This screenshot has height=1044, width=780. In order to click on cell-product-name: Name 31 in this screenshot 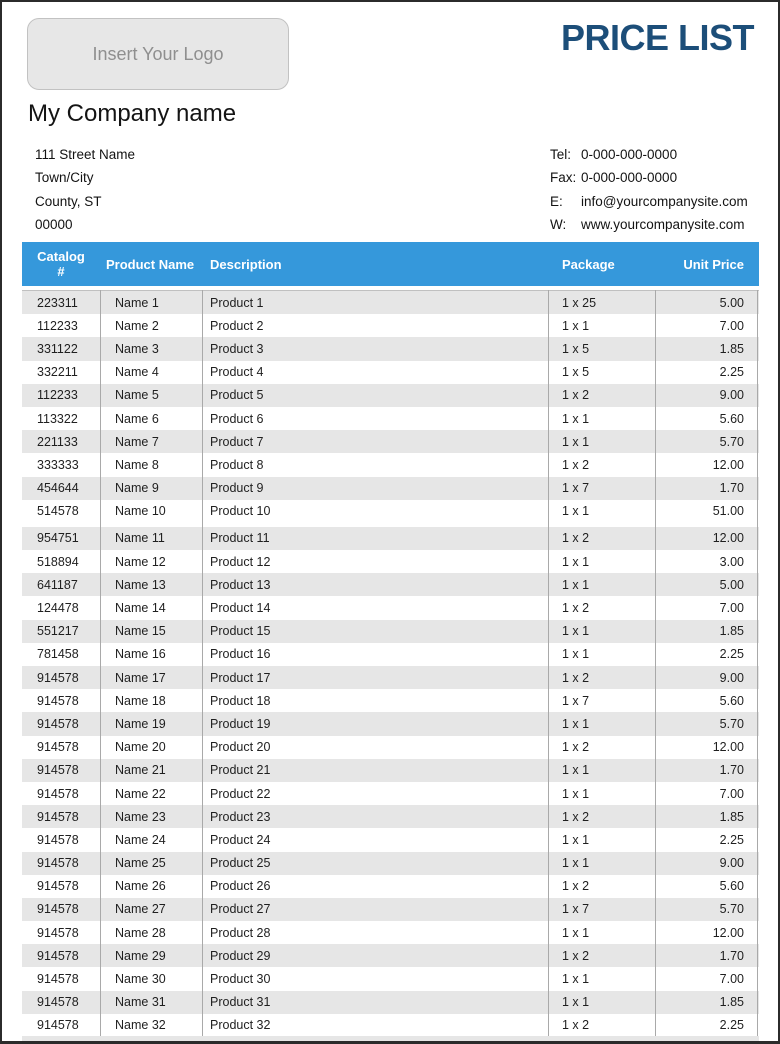, I will do `click(140, 1002)`.